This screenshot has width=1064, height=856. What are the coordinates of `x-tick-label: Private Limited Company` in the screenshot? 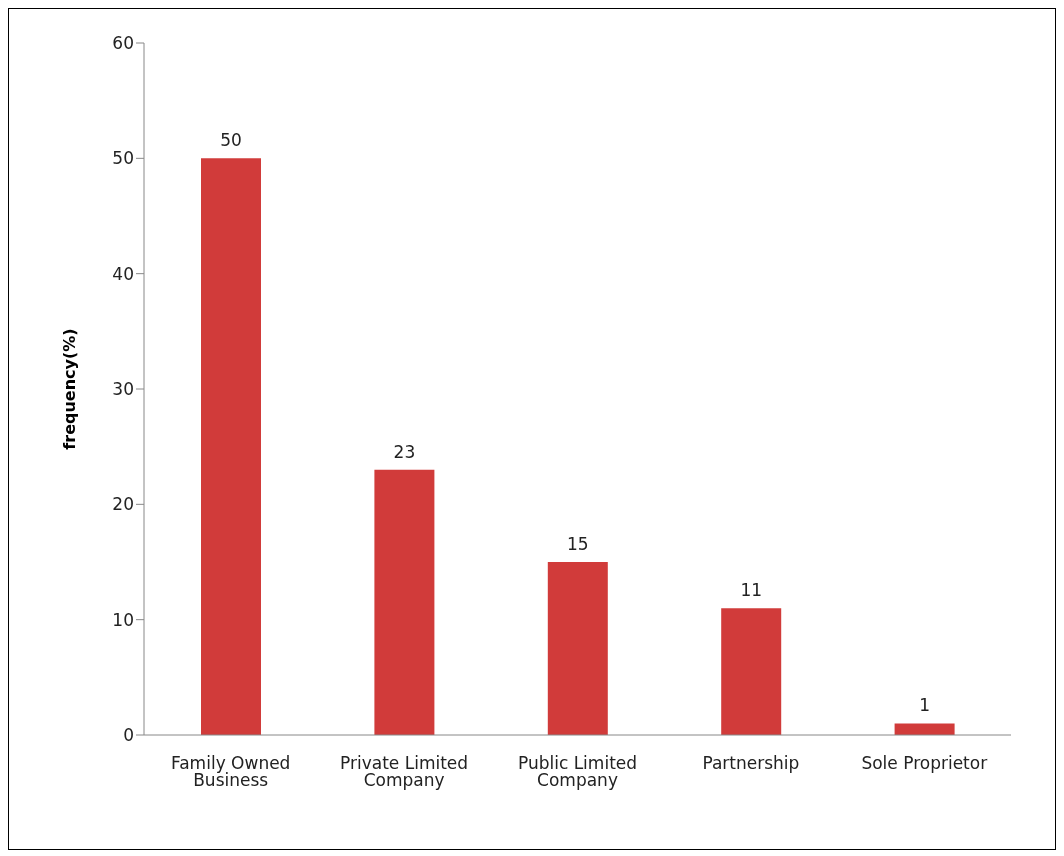 It's located at (404, 772).